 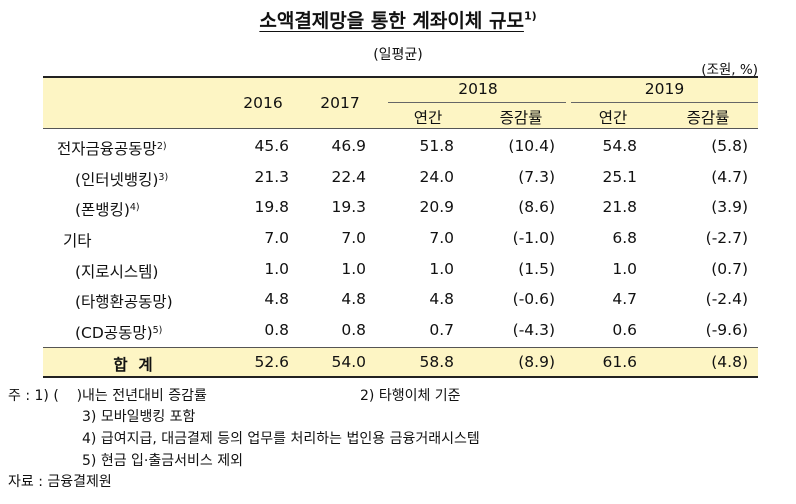 What do you see at coordinates (263, 103) in the screenshot?
I see `header-2016: 2016` at bounding box center [263, 103].